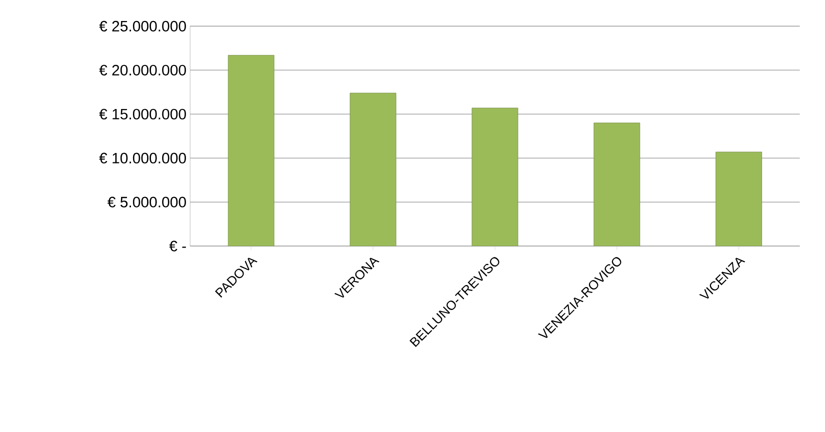 Image resolution: width=825 pixels, height=432 pixels. Describe the element at coordinates (142, 26) in the screenshot. I see `y-tick-label: € 25.000.000` at that location.